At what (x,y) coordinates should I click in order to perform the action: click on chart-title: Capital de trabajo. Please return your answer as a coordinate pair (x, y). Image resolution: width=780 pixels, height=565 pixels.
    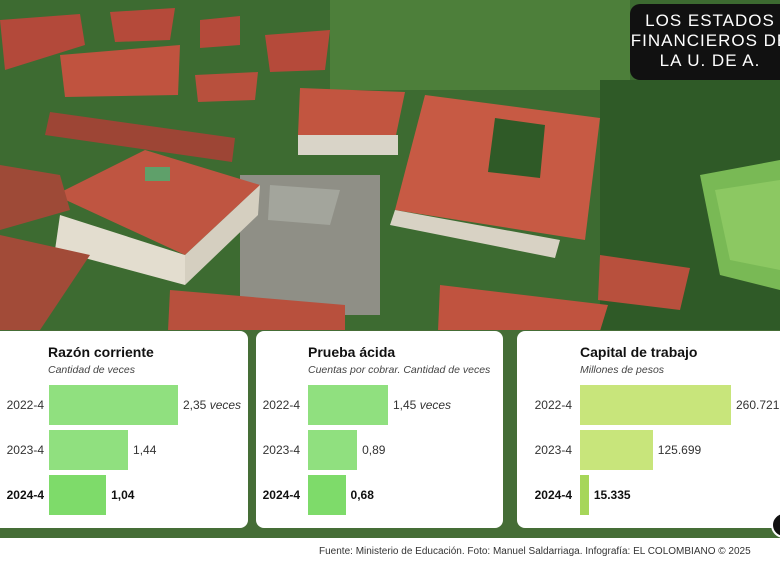
    Looking at the image, I should click on (639, 352).